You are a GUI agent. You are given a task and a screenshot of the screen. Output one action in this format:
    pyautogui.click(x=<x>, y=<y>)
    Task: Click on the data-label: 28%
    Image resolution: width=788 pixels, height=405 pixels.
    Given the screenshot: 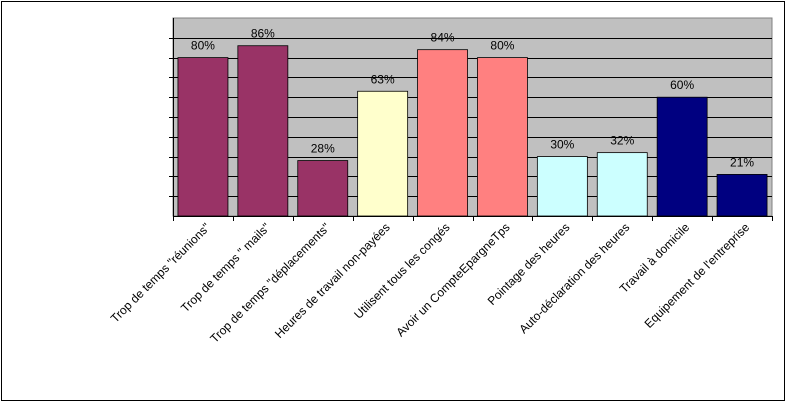 What is the action you would take?
    pyautogui.click(x=323, y=149)
    